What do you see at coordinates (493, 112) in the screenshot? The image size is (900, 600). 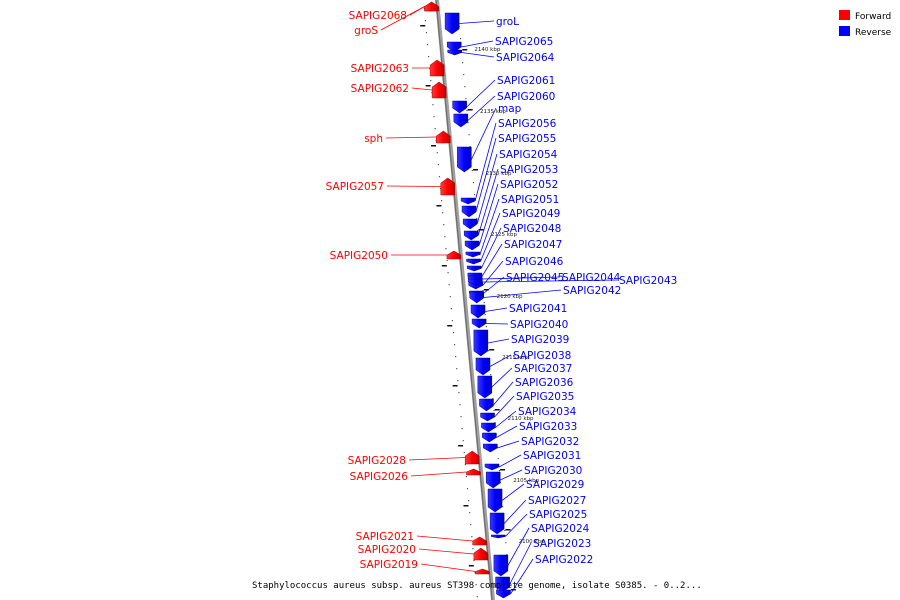 I see `kbp-label: 2135 kbp` at bounding box center [493, 112].